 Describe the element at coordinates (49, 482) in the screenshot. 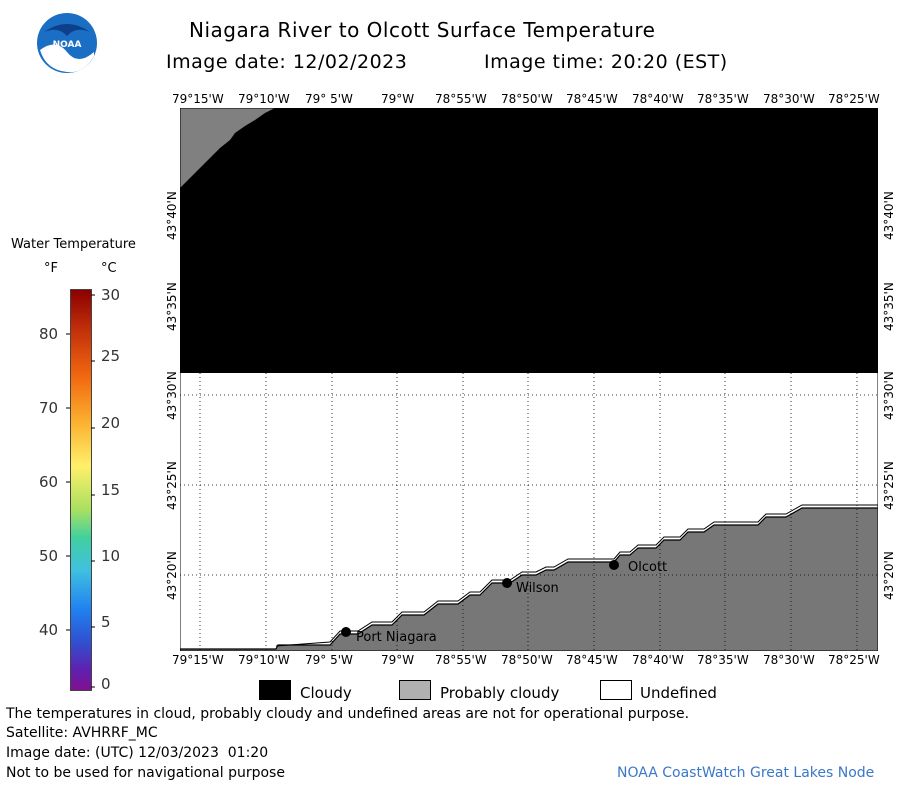

I see `f-tick-60: 60` at that location.